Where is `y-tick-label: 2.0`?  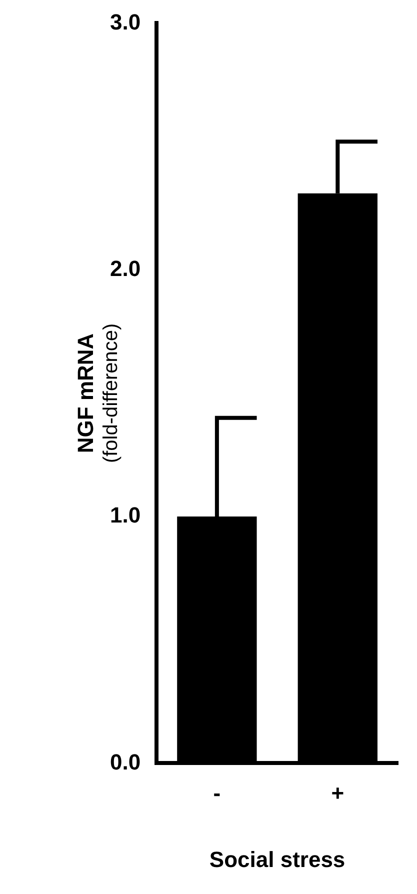
y-tick-label: 2.0 is located at coordinates (125, 268).